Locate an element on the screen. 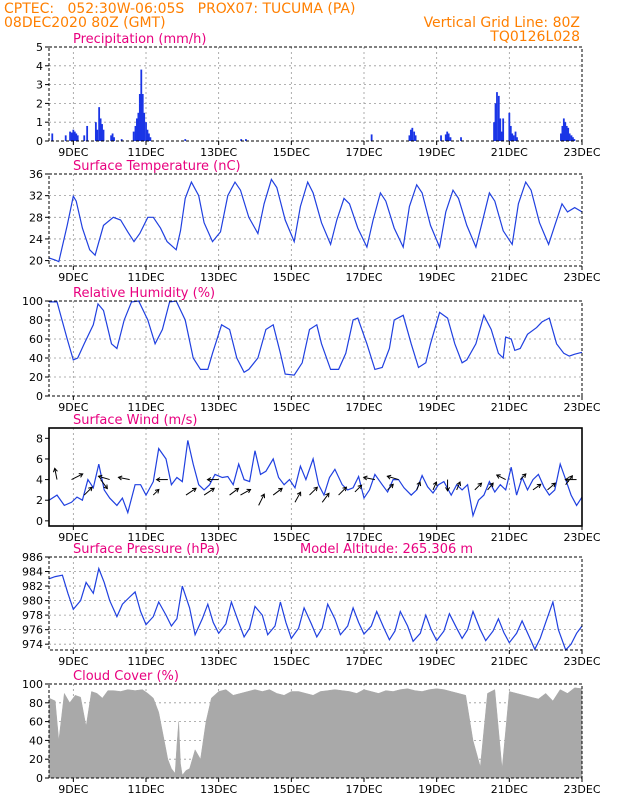 This screenshot has width=618, height=800. precip-xtick-label: 17DEC is located at coordinates (363, 152).